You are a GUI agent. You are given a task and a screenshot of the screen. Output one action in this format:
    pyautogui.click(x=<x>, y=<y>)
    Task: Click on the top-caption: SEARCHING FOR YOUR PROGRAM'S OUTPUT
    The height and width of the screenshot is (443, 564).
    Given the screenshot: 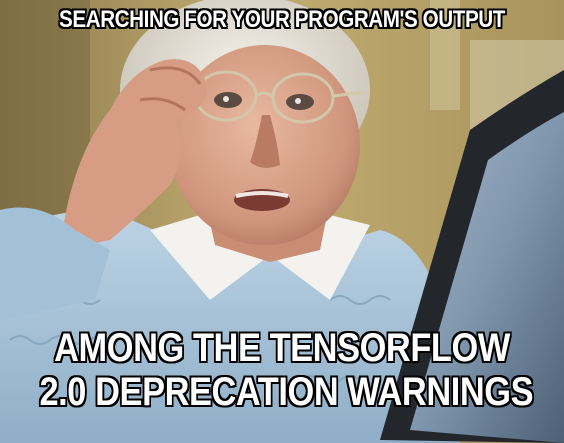 What is the action you would take?
    pyautogui.click(x=282, y=19)
    